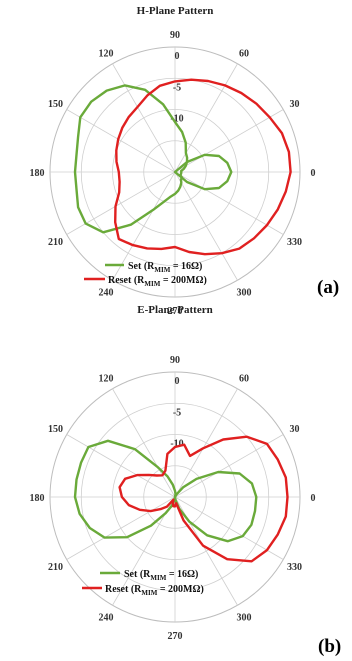 The height and width of the screenshot is (661, 352). I want to click on chart-title: E-Plane Pattern, so click(174, 310).